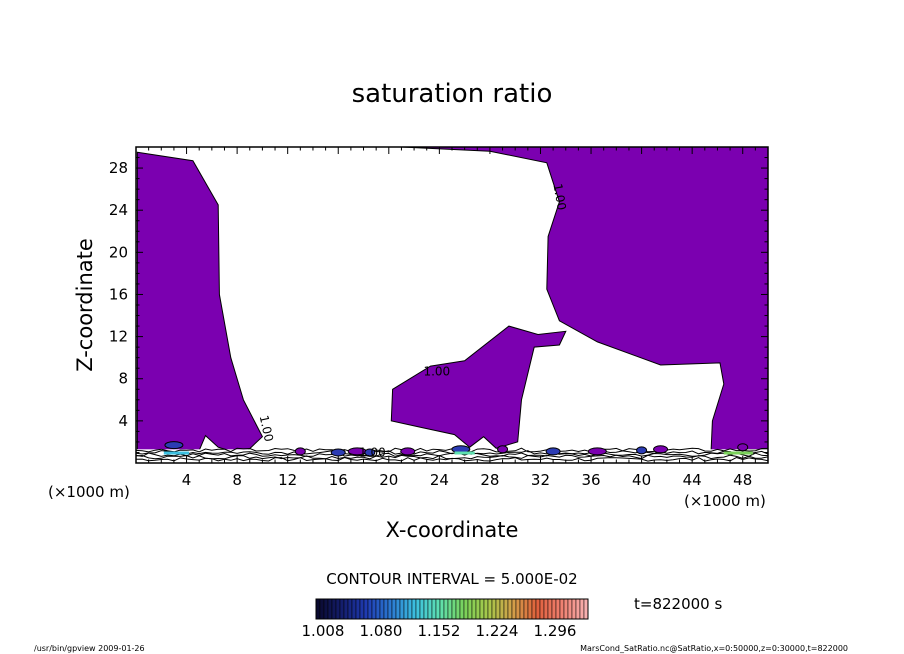 Image resolution: width=904 pixels, height=654 pixels. What do you see at coordinates (452, 452) in the screenshot?
I see `contour-lines` at bounding box center [452, 452].